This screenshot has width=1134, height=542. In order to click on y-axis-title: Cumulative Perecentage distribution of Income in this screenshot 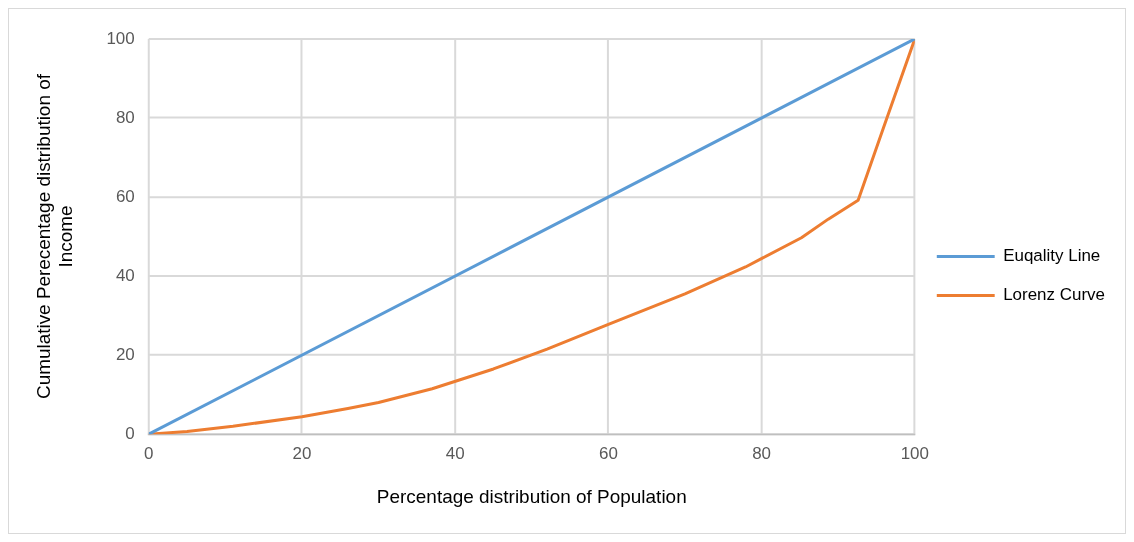, I will do `click(54, 236)`.